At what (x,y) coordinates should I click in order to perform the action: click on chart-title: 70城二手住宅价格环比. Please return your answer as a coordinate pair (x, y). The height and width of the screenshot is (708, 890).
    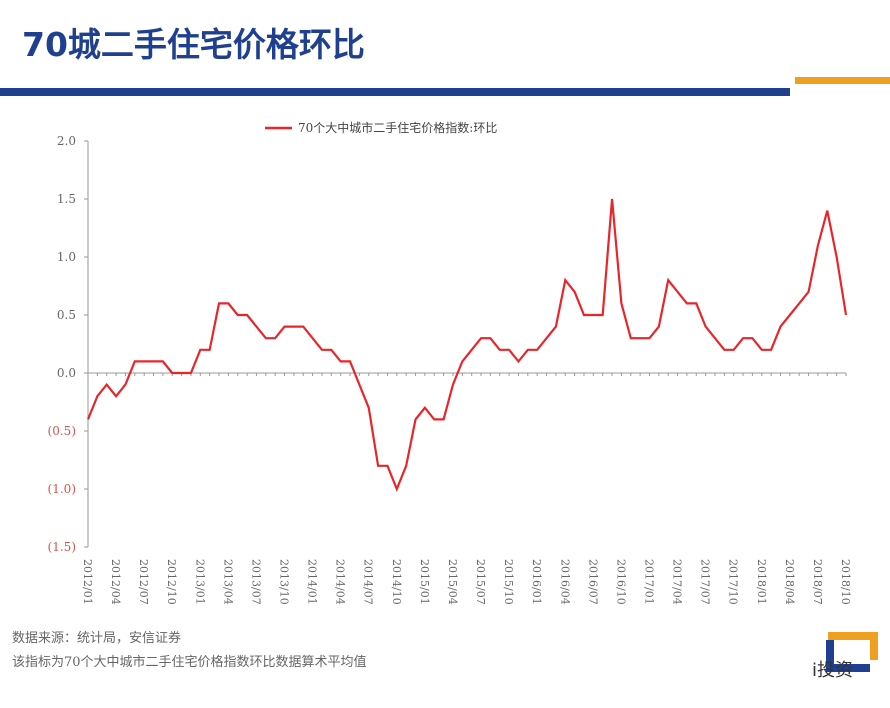
    Looking at the image, I should click on (193, 44).